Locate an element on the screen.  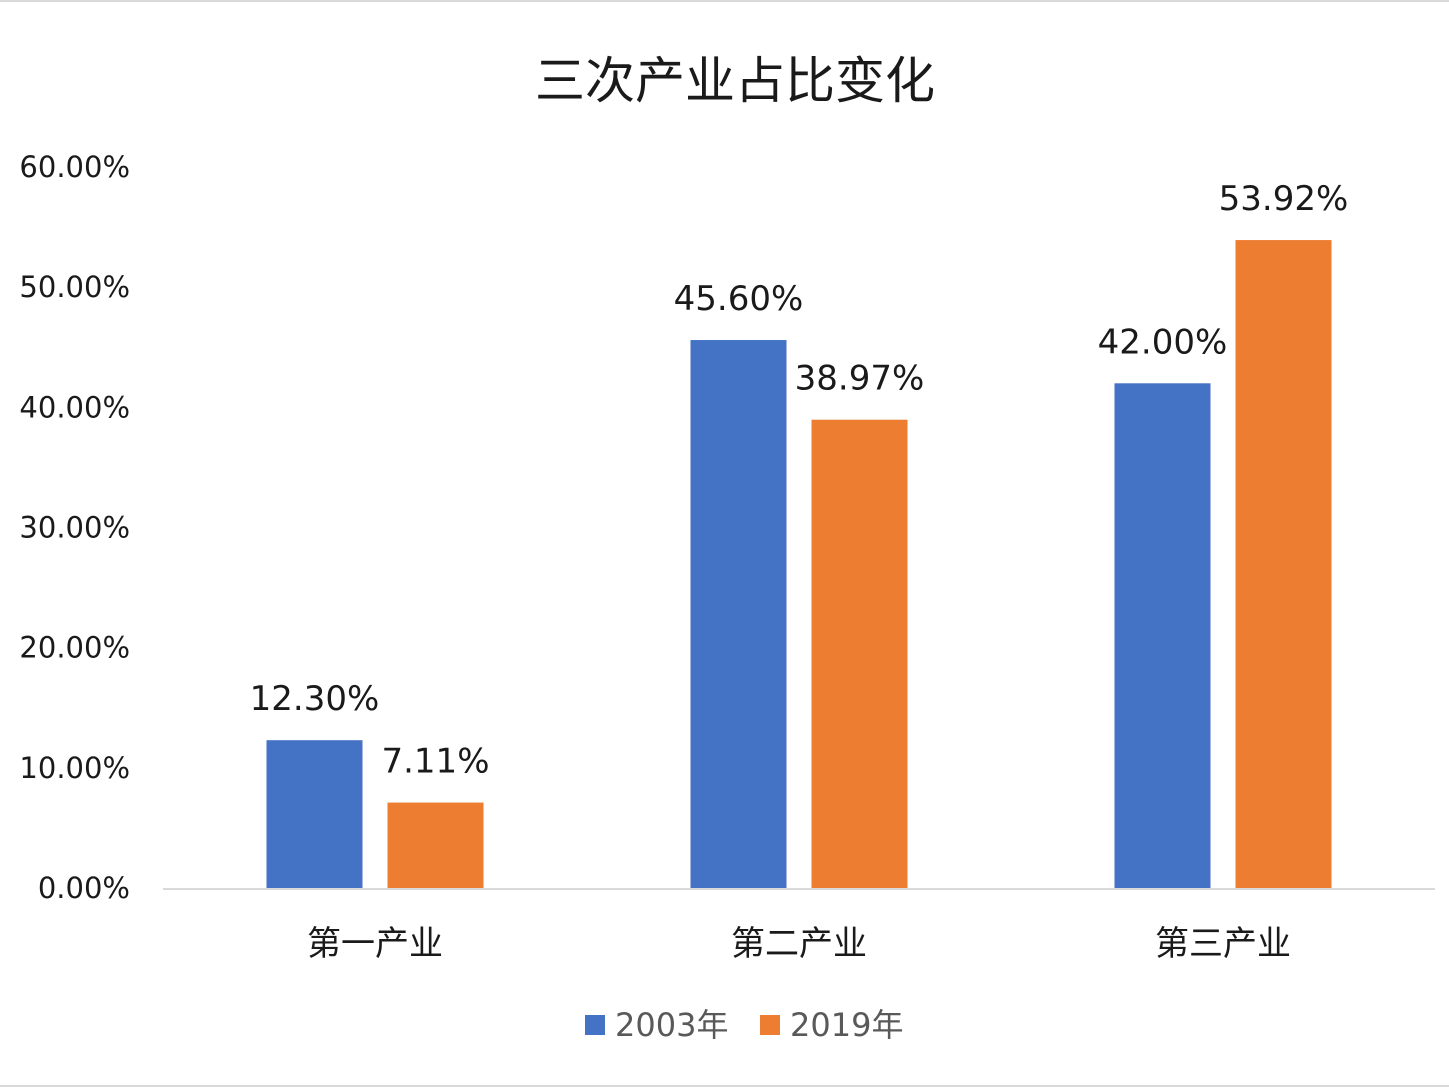
y-tick-label: 20.00% is located at coordinates (74, 648).